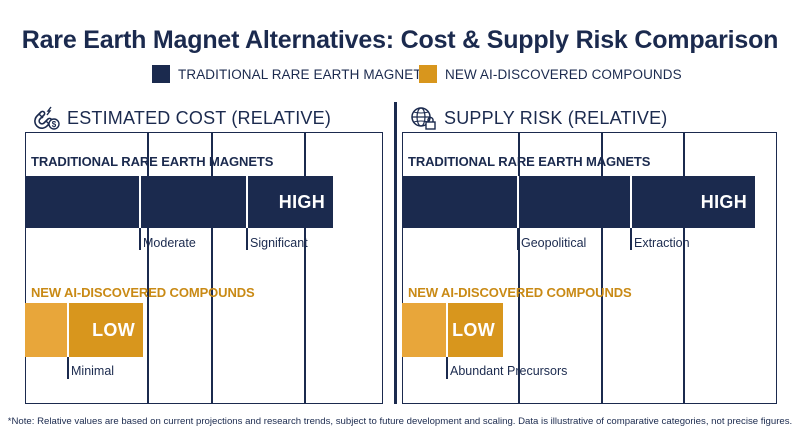 This screenshot has height=447, width=800. I want to click on cost-bar-new: LOW, so click(84, 330).